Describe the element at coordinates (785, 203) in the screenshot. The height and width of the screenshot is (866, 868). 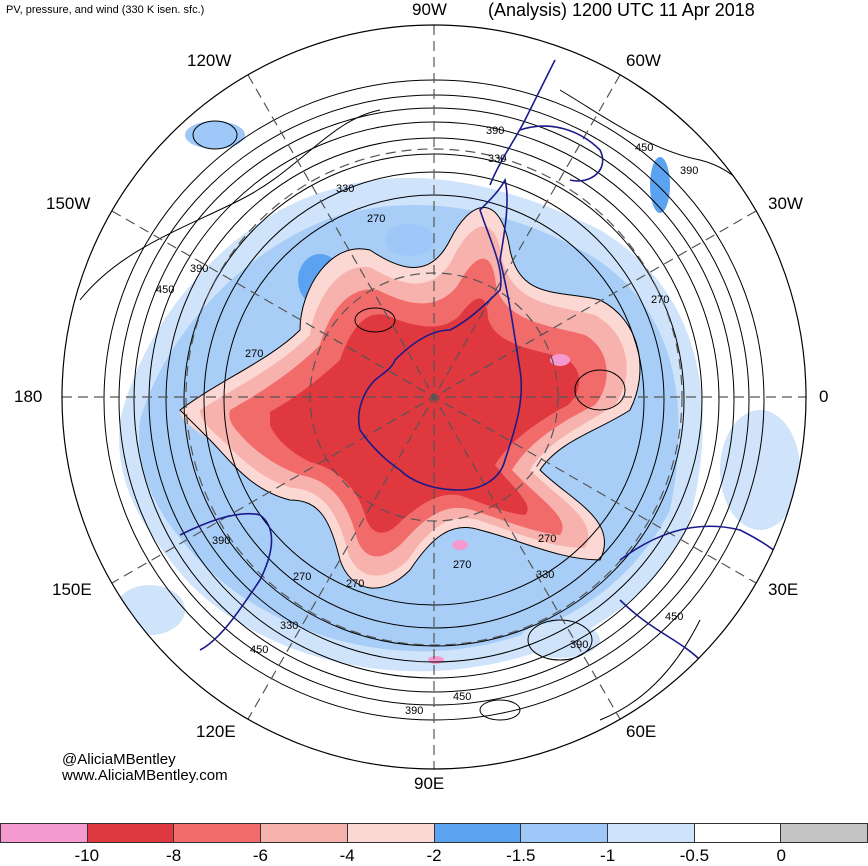
I see `lon-label-30w: 30W` at that location.